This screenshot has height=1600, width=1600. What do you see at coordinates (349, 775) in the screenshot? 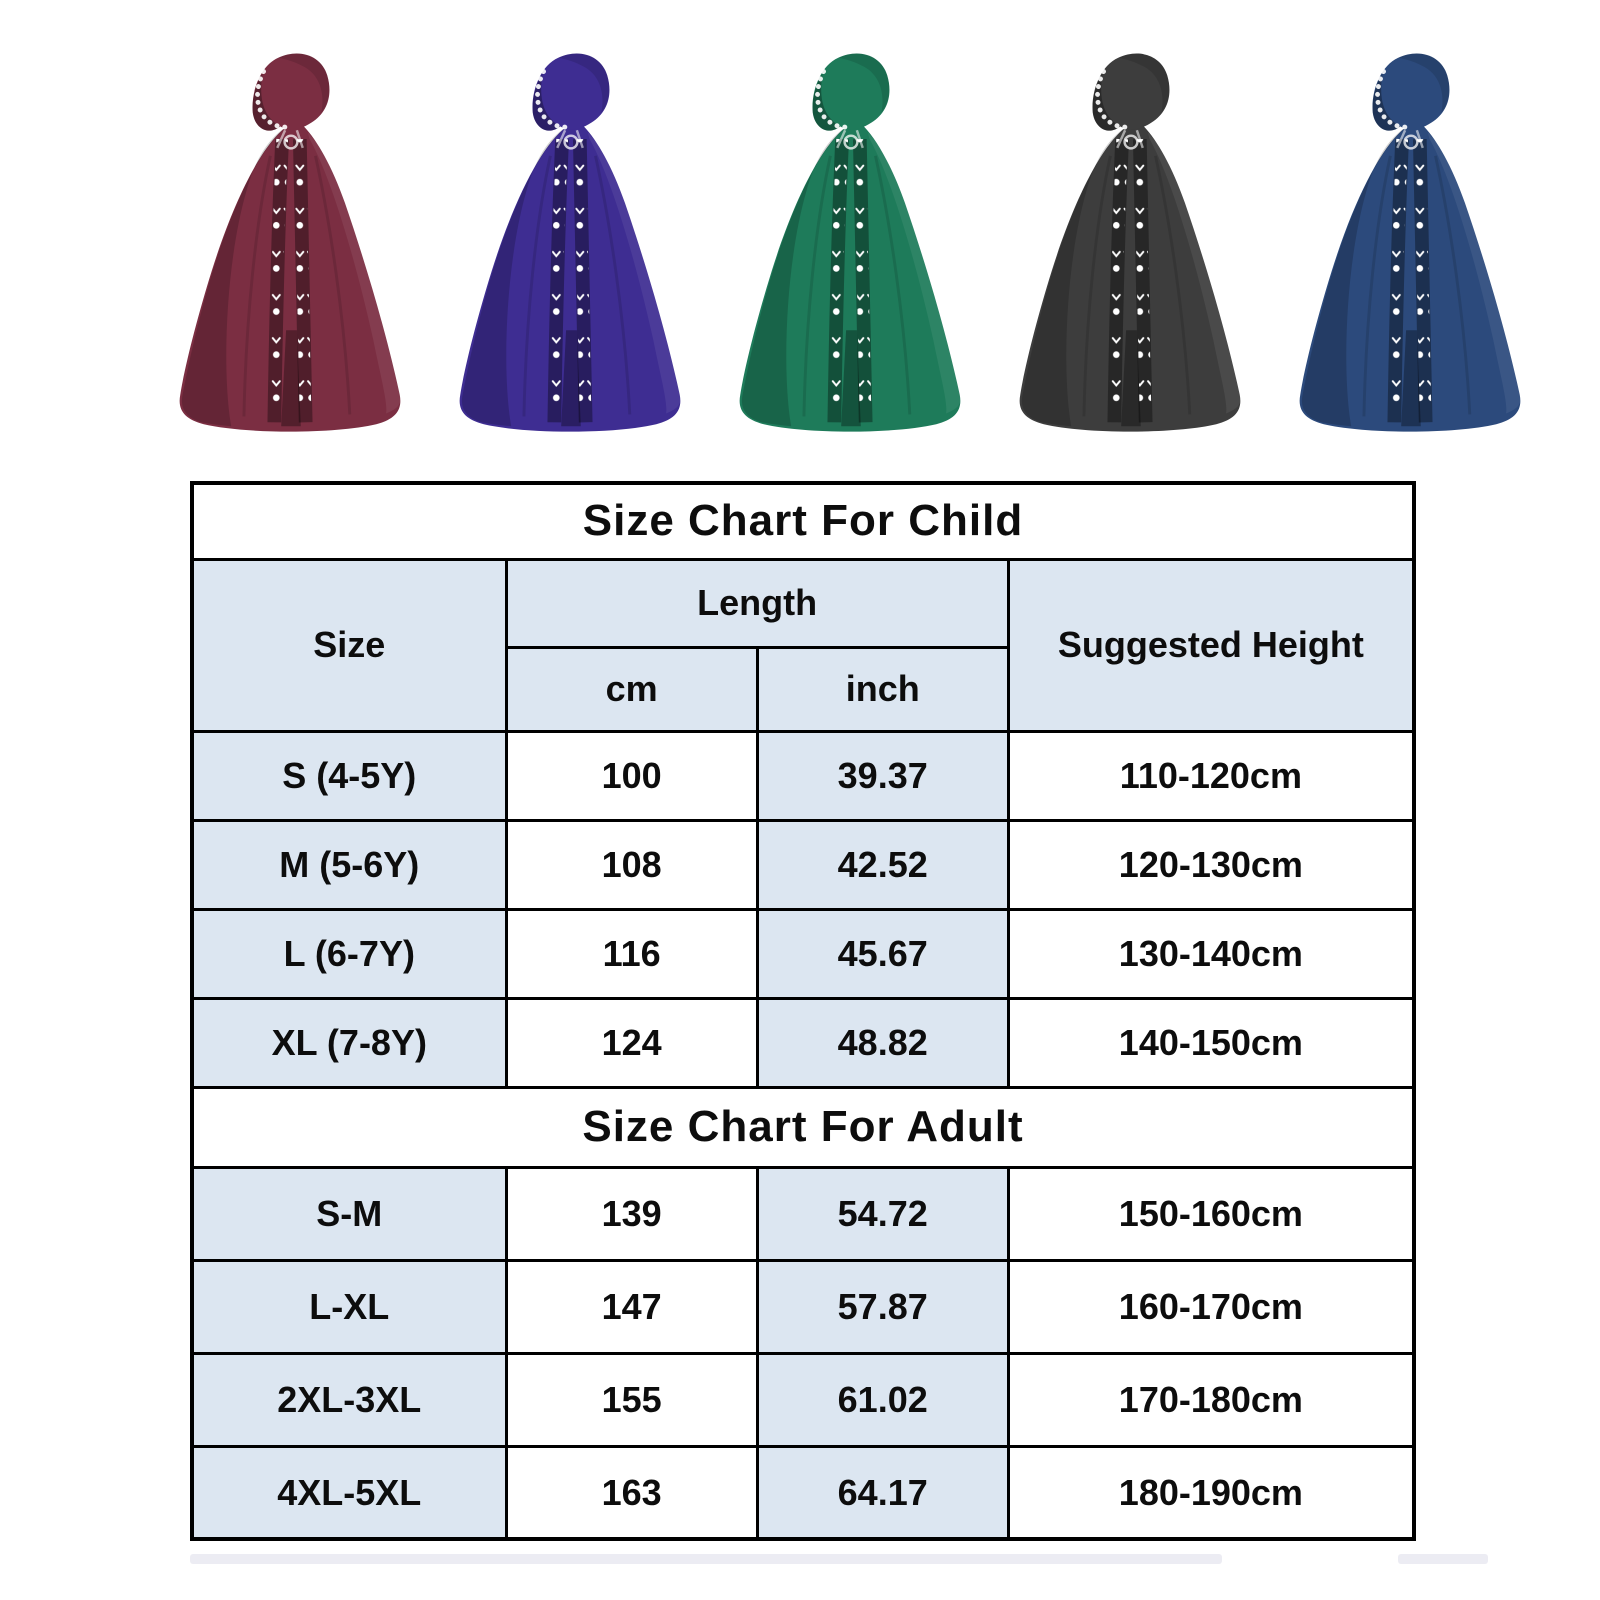
I see `child-s-size: S (4-5Y)` at bounding box center [349, 775].